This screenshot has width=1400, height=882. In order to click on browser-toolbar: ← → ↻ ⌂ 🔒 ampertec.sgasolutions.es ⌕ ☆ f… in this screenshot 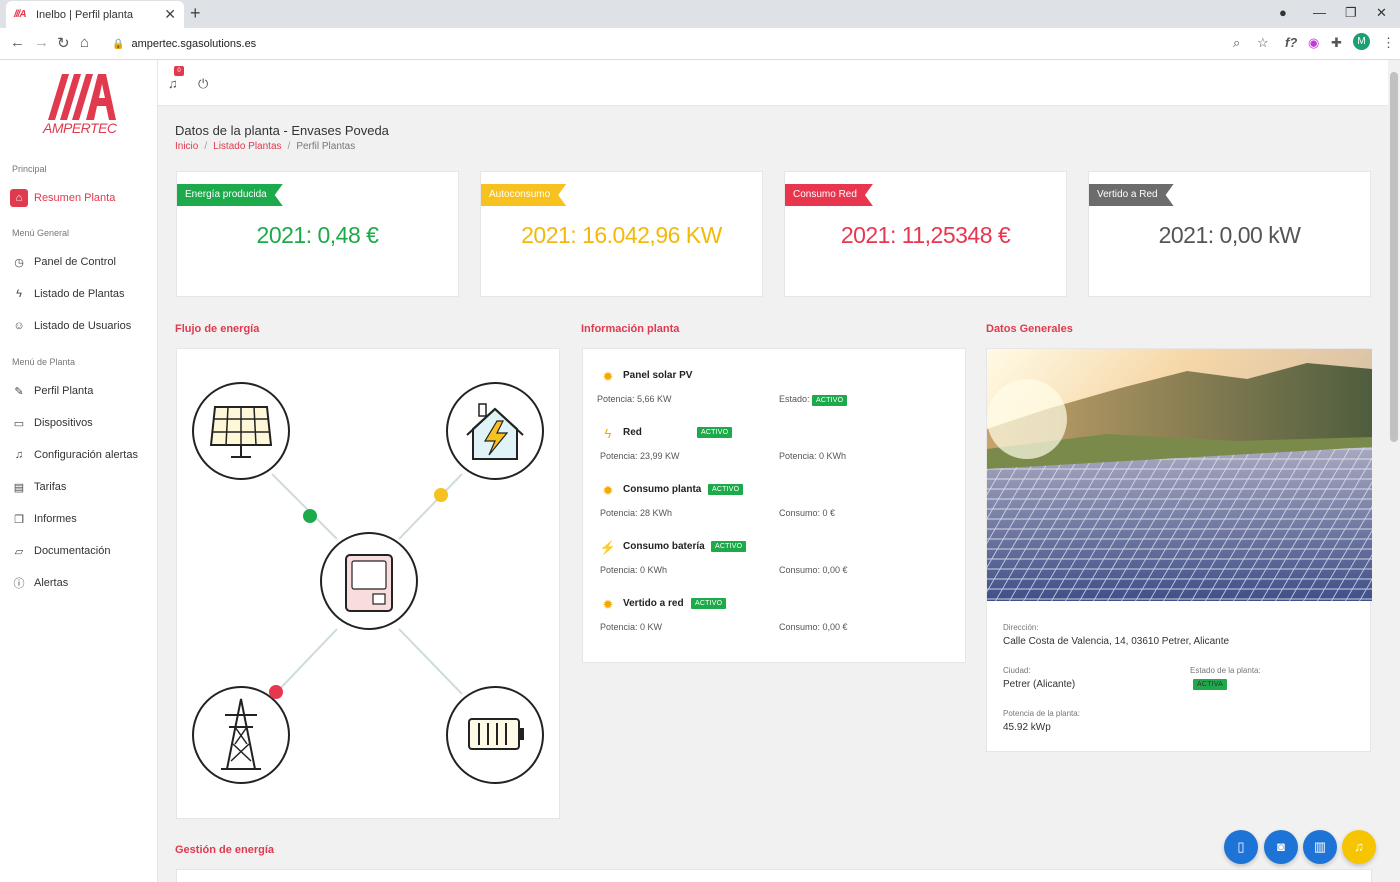, I will do `click(700, 44)`.